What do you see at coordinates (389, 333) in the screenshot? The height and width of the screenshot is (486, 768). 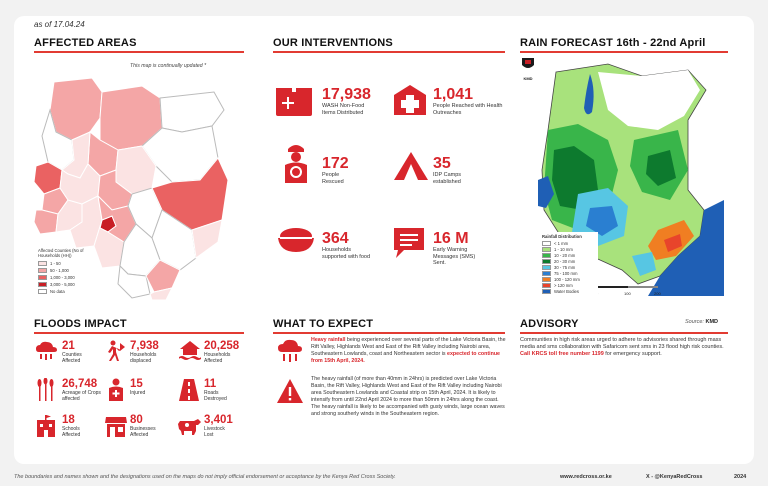 I see `what-to-expect-rule` at bounding box center [389, 333].